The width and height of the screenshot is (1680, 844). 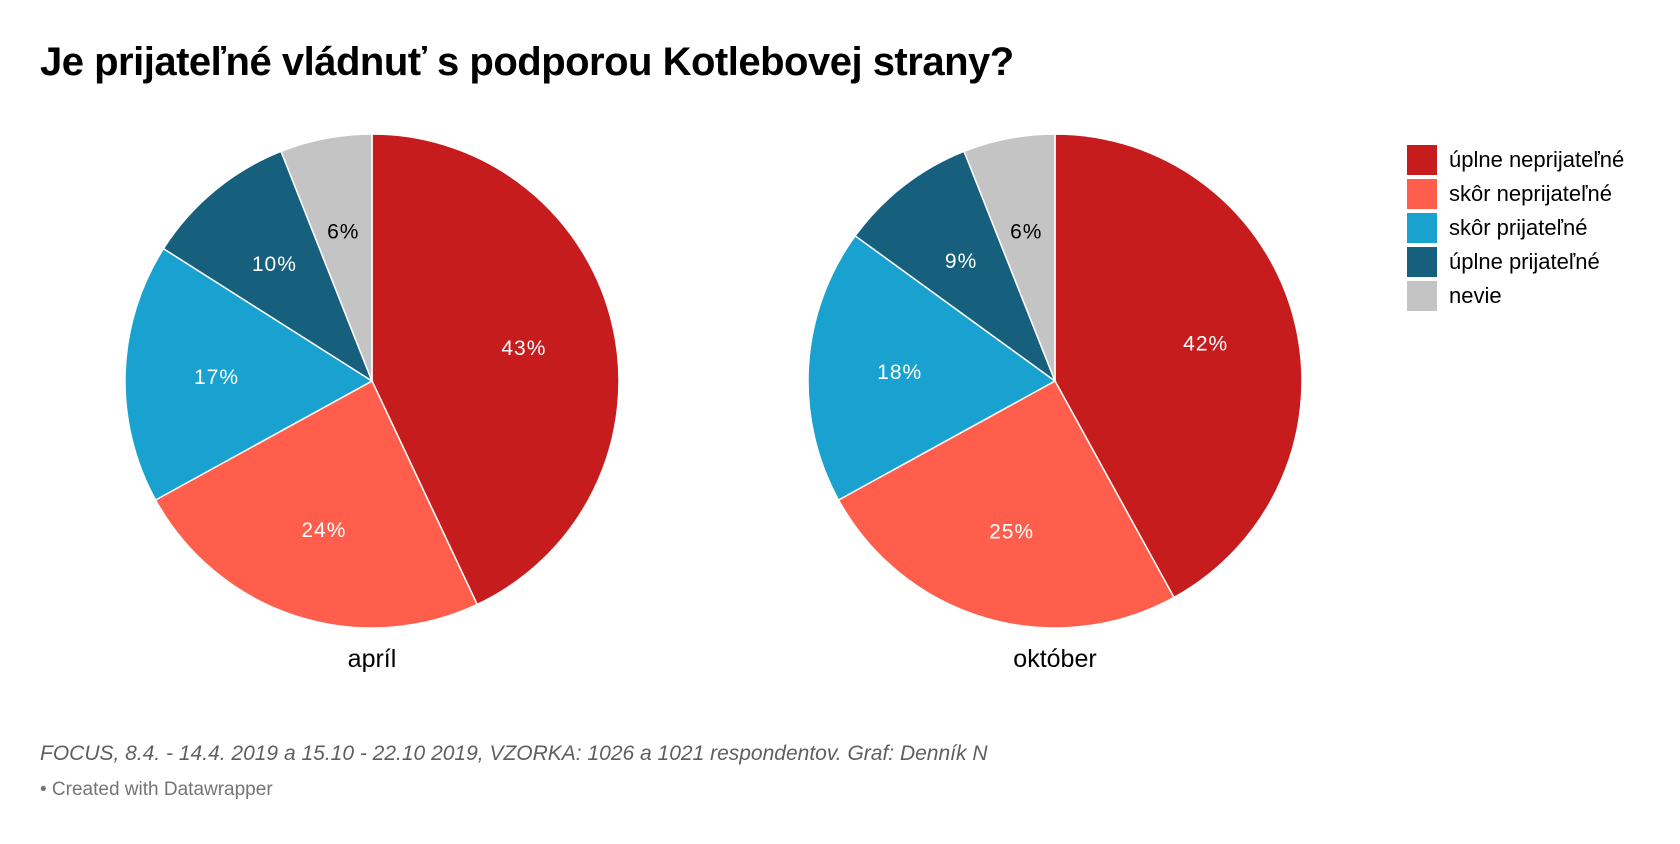 I want to click on legend-item: skôr neprijateľné, so click(x=1515, y=194).